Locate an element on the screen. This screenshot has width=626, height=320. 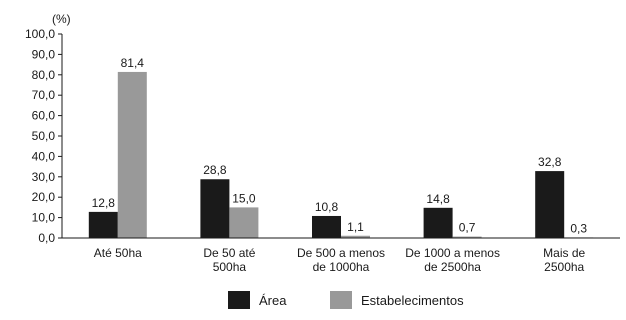
y-tick-label: 50,0 is located at coordinates (44, 136).